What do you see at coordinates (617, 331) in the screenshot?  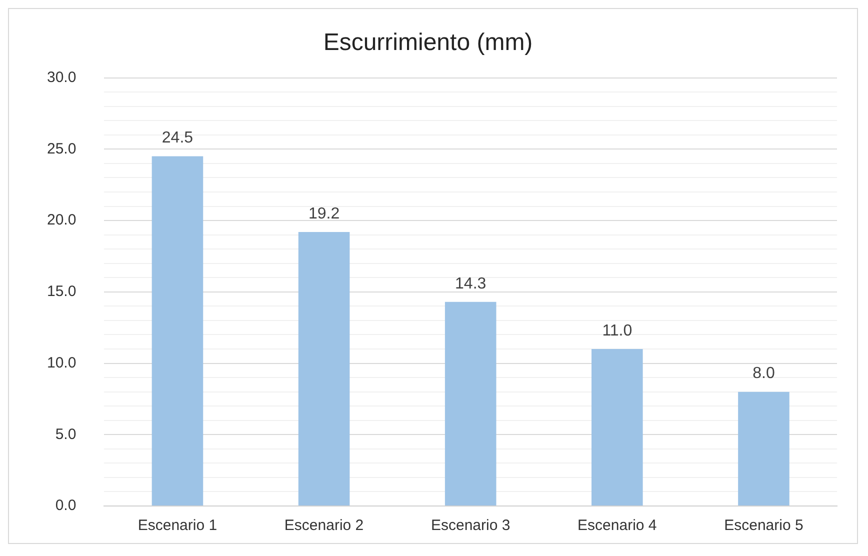 I see `data-label: 11.0` at bounding box center [617, 331].